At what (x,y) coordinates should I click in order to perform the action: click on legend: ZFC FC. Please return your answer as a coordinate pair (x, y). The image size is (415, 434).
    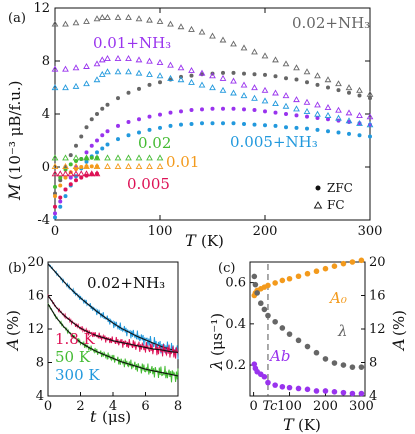
    Looking at the image, I should click on (333, 196).